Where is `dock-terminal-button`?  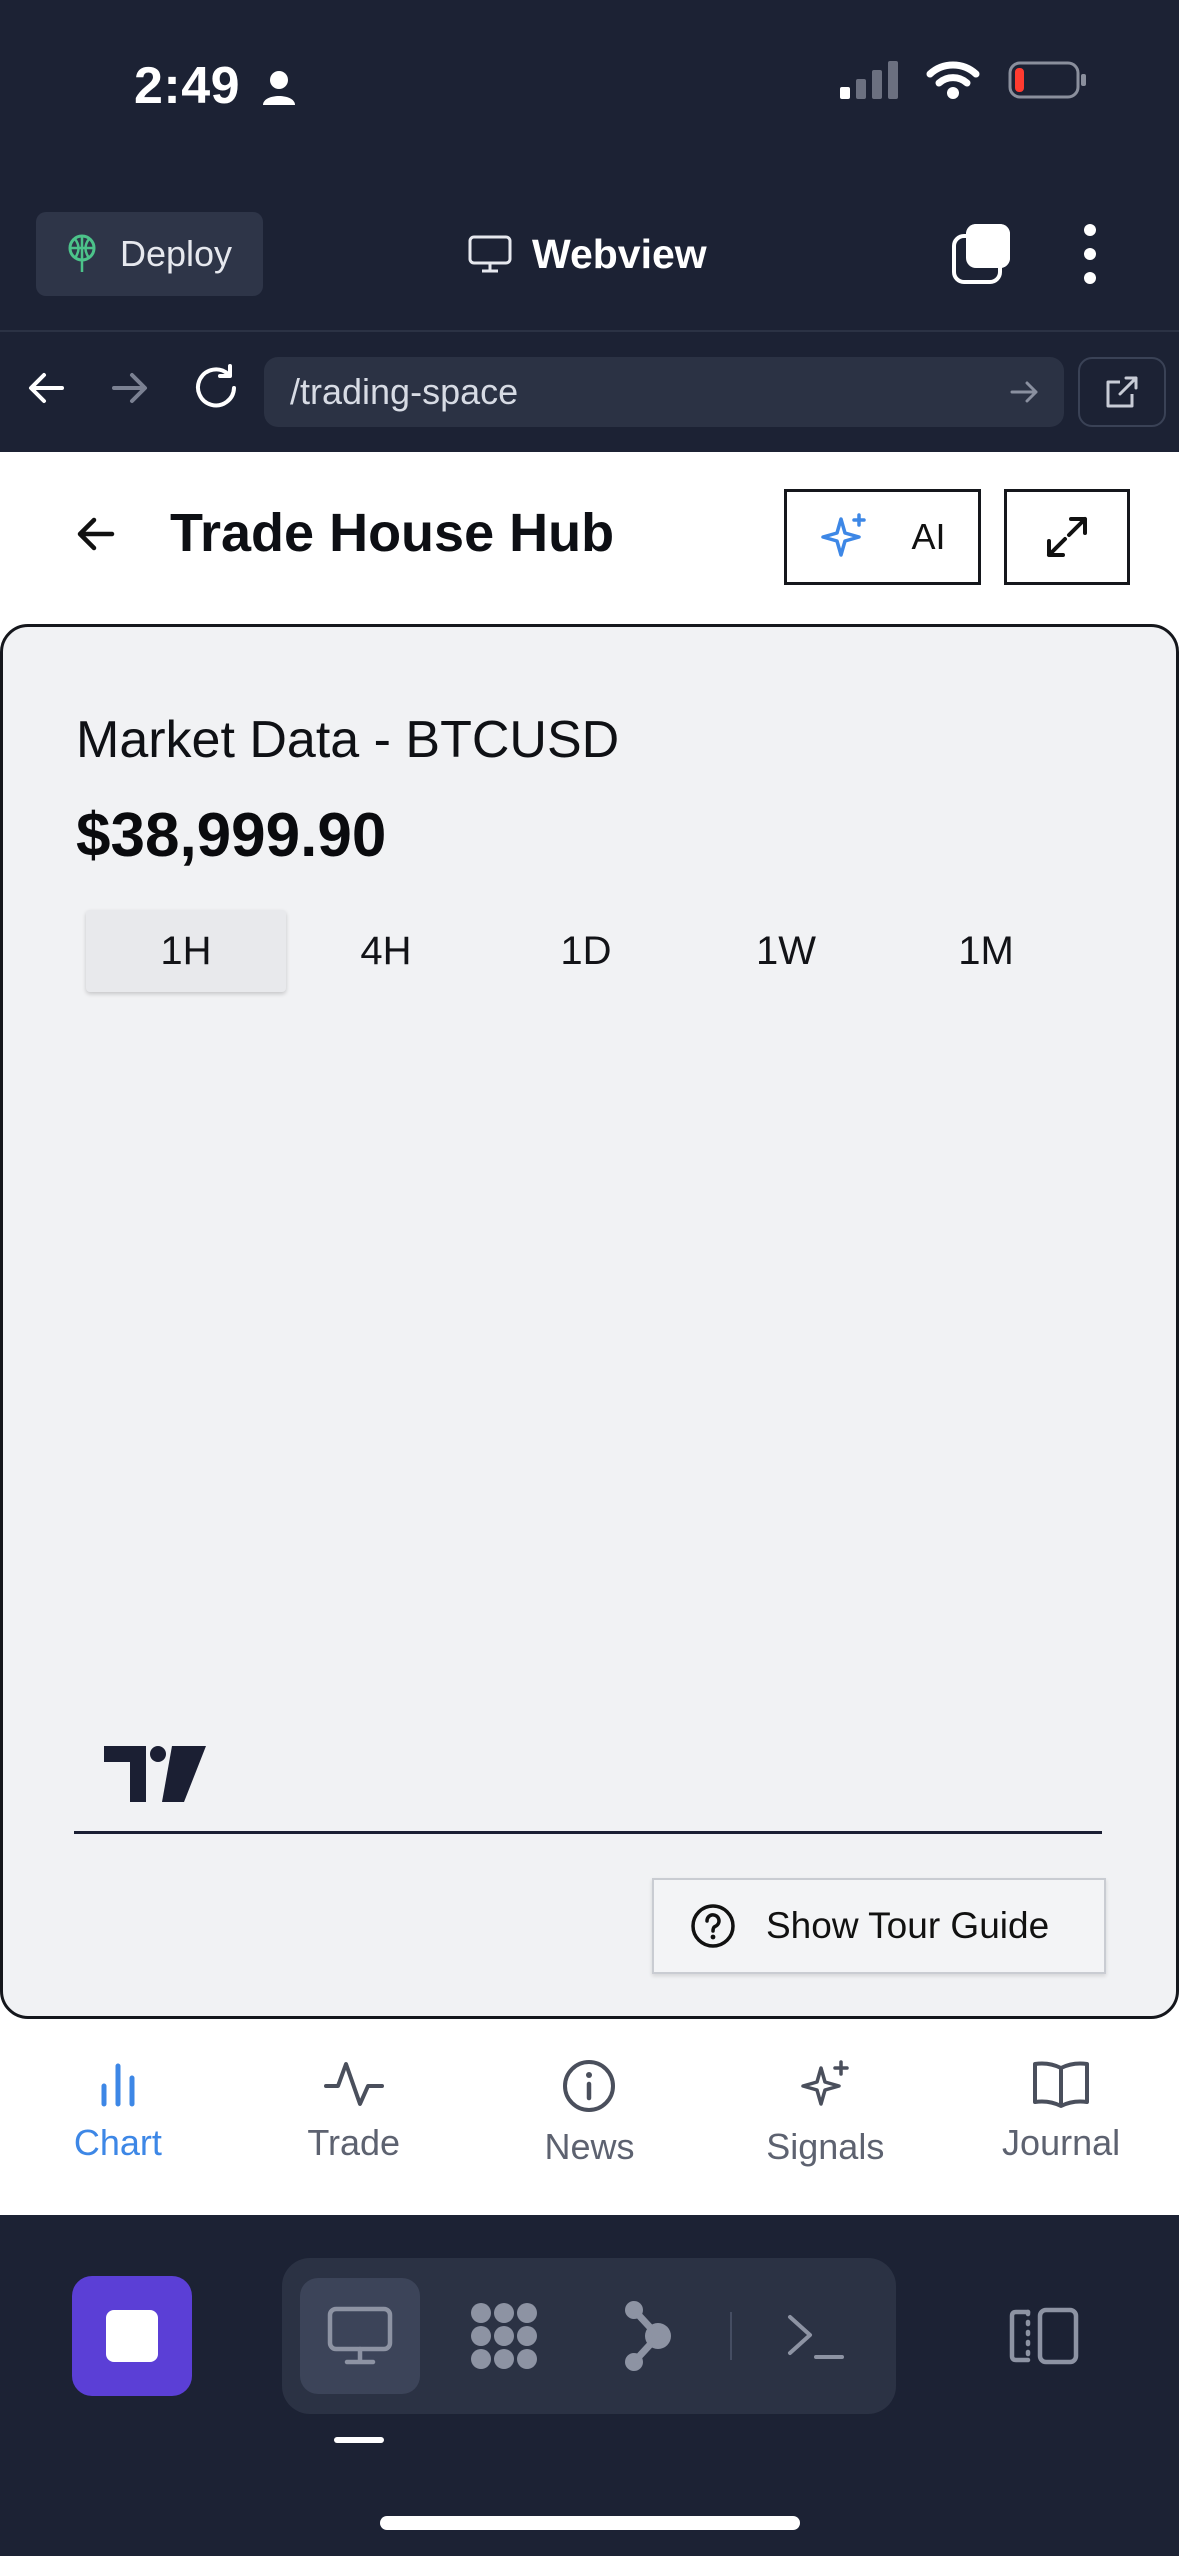 dock-terminal-button is located at coordinates (816, 2336).